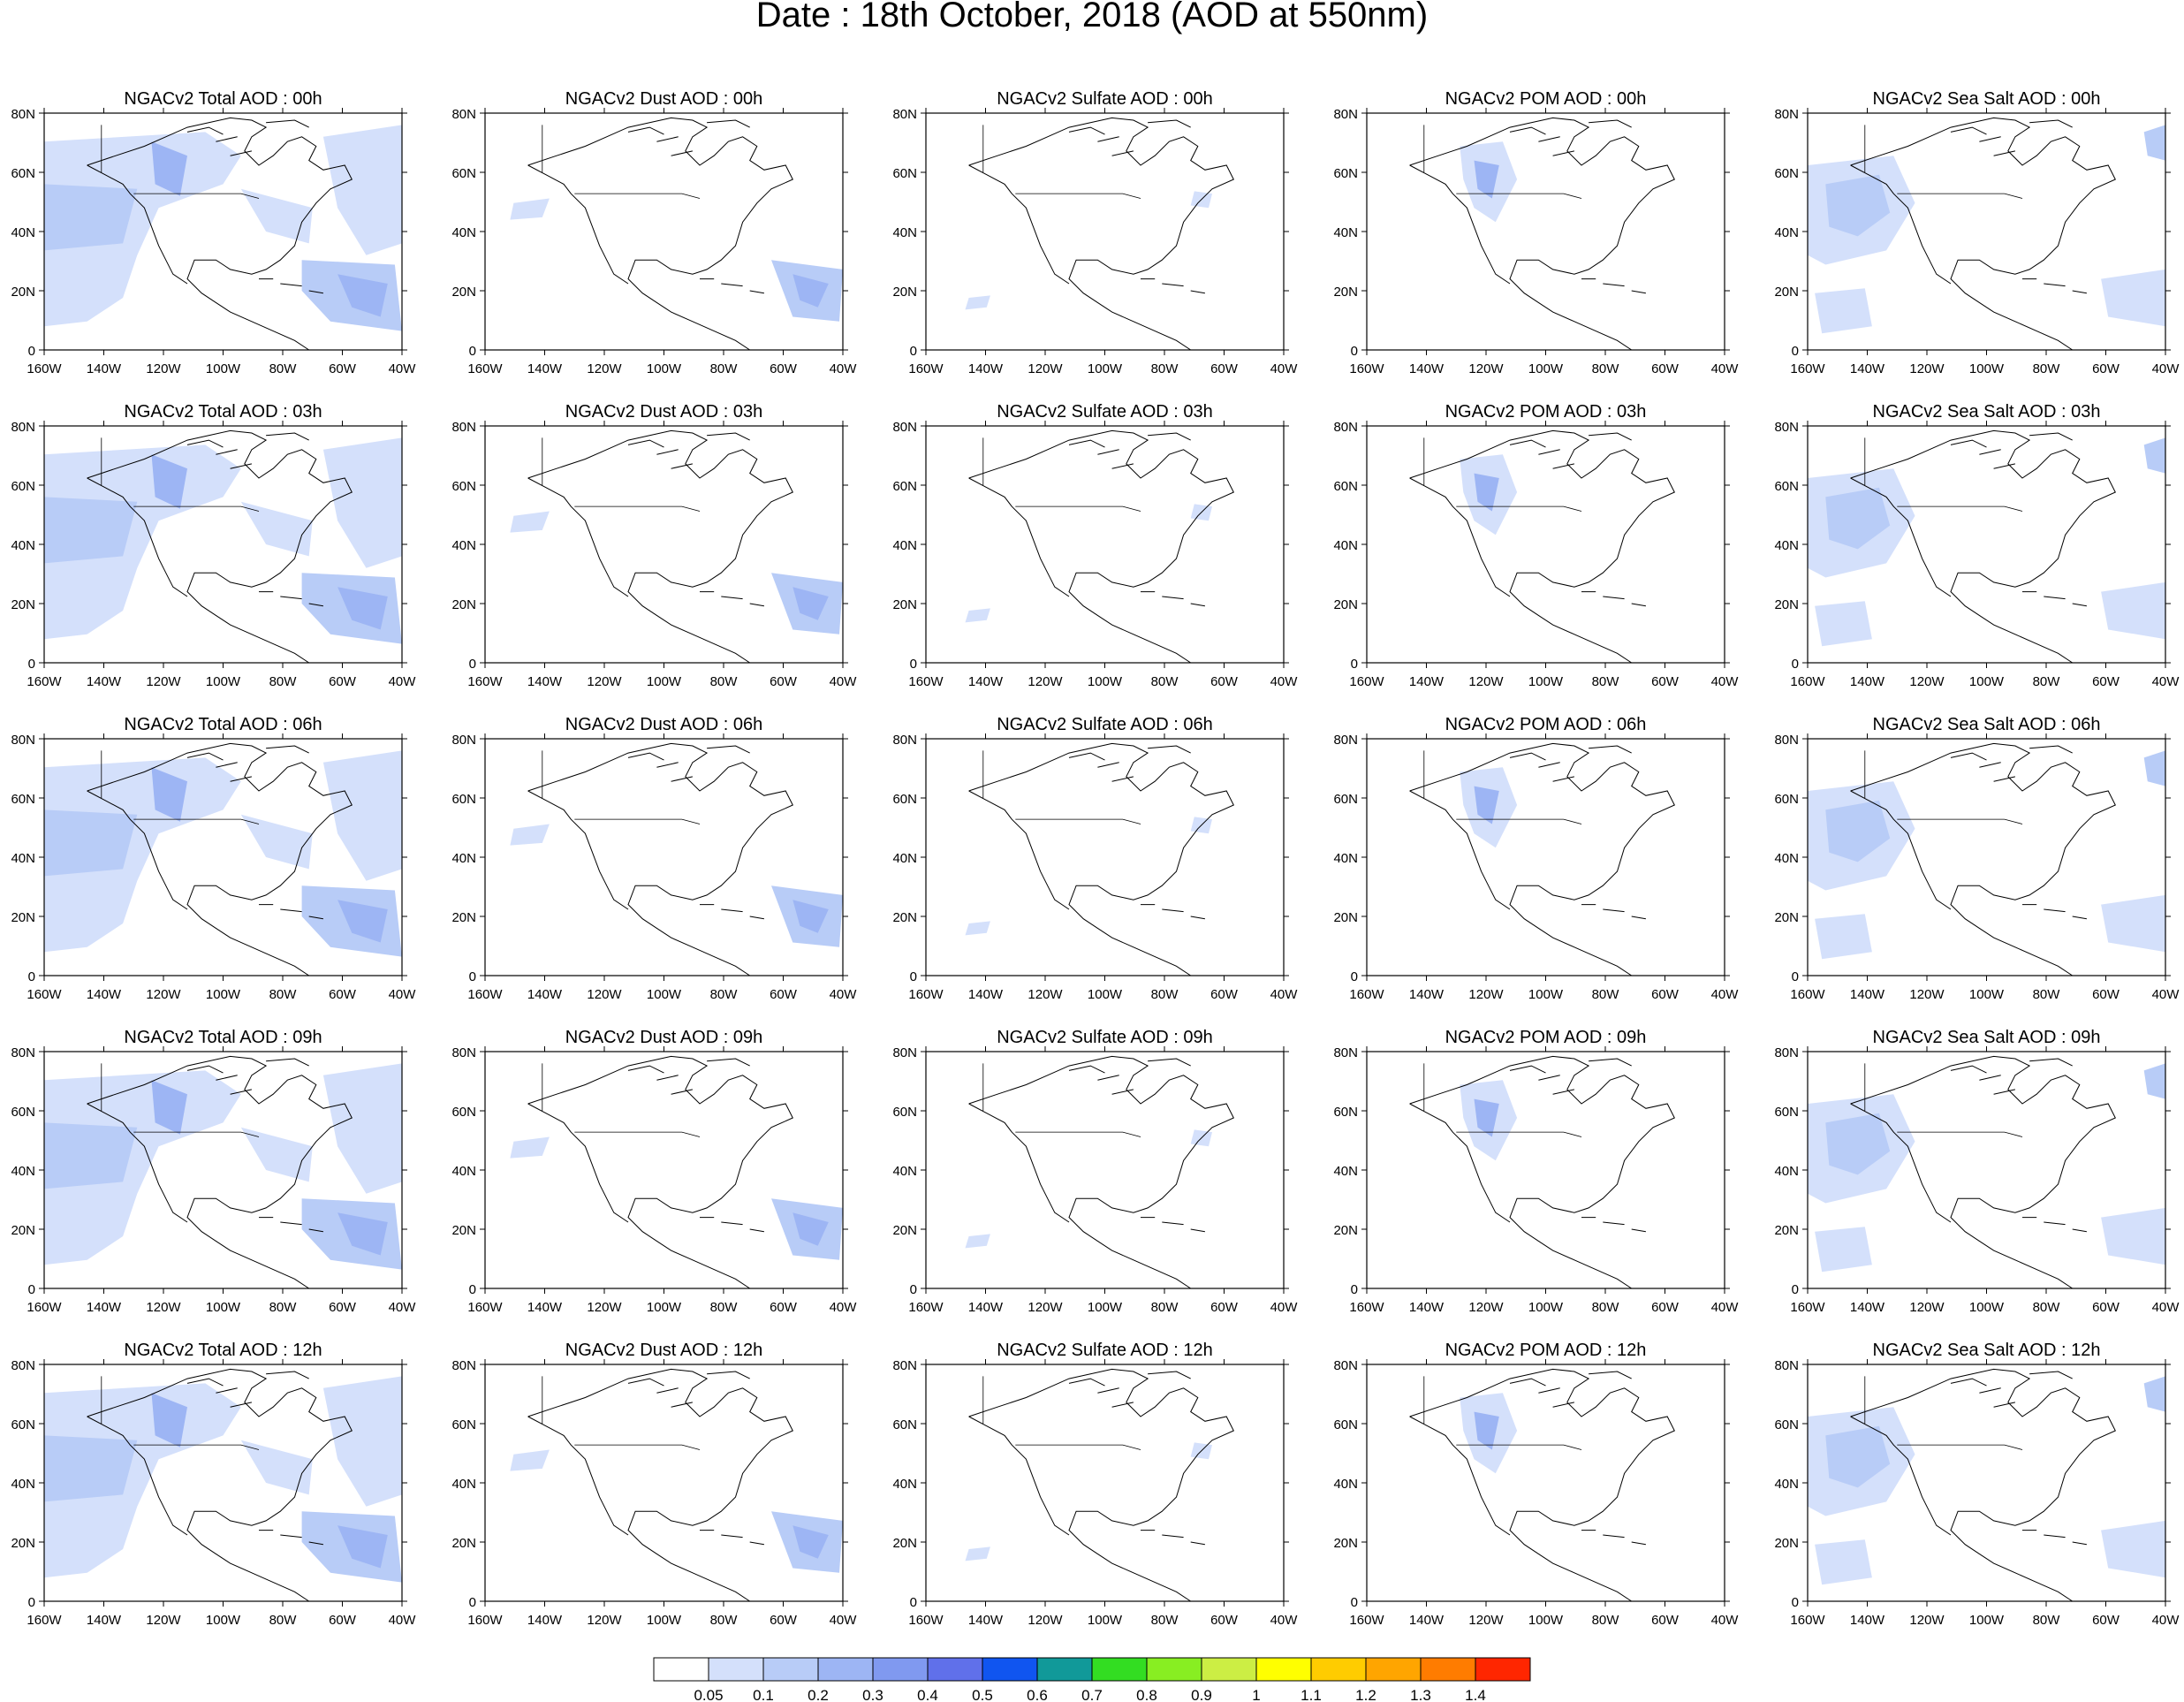  I want to click on colorbar-label: 0.6, so click(1037, 1694).